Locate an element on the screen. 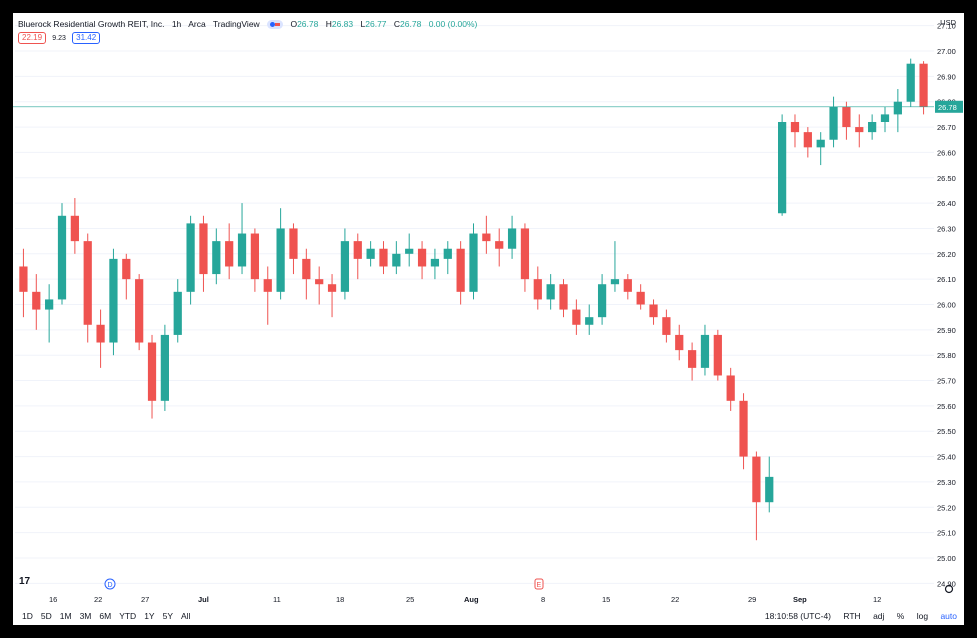 Image resolution: width=977 pixels, height=638 pixels. currency-label: USD is located at coordinates (948, 22).